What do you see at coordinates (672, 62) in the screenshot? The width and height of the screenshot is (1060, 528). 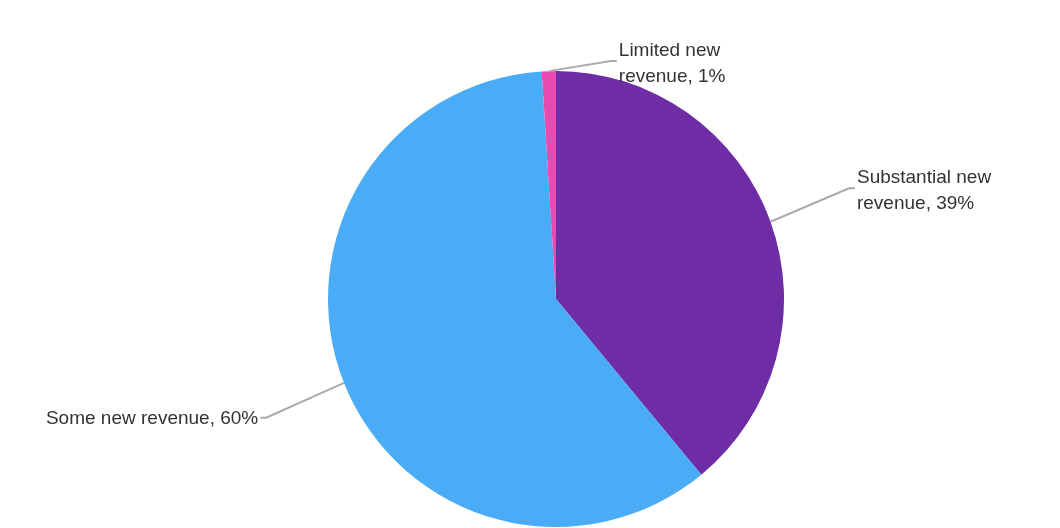 I see `slice-label: Limited new revenue, 1%` at bounding box center [672, 62].